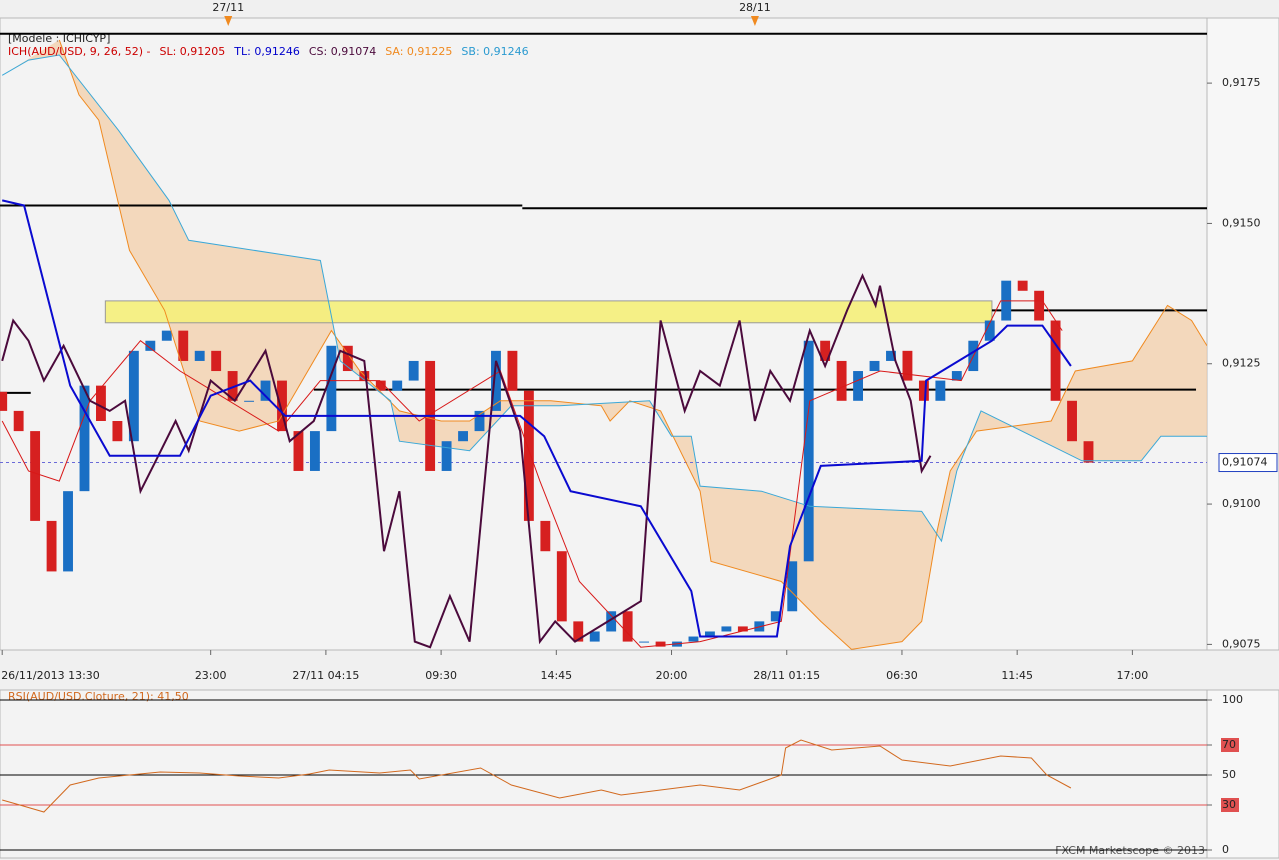 The height and width of the screenshot is (860, 1279). What do you see at coordinates (556, 675) in the screenshot?
I see `x-tick-label: 14:45` at bounding box center [556, 675].